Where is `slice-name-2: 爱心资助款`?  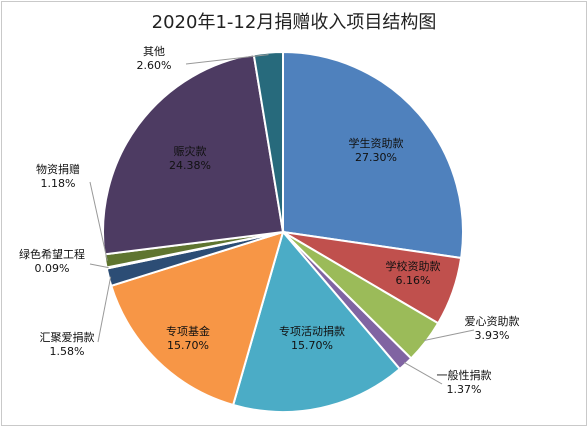 slice-name-2: 爱心资助款 is located at coordinates (492, 321).